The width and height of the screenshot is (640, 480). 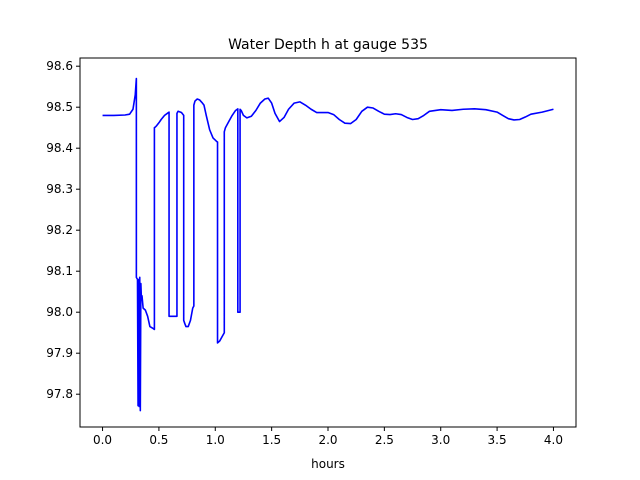 What do you see at coordinates (327, 440) in the screenshot?
I see `x-tick-label: 2.0` at bounding box center [327, 440].